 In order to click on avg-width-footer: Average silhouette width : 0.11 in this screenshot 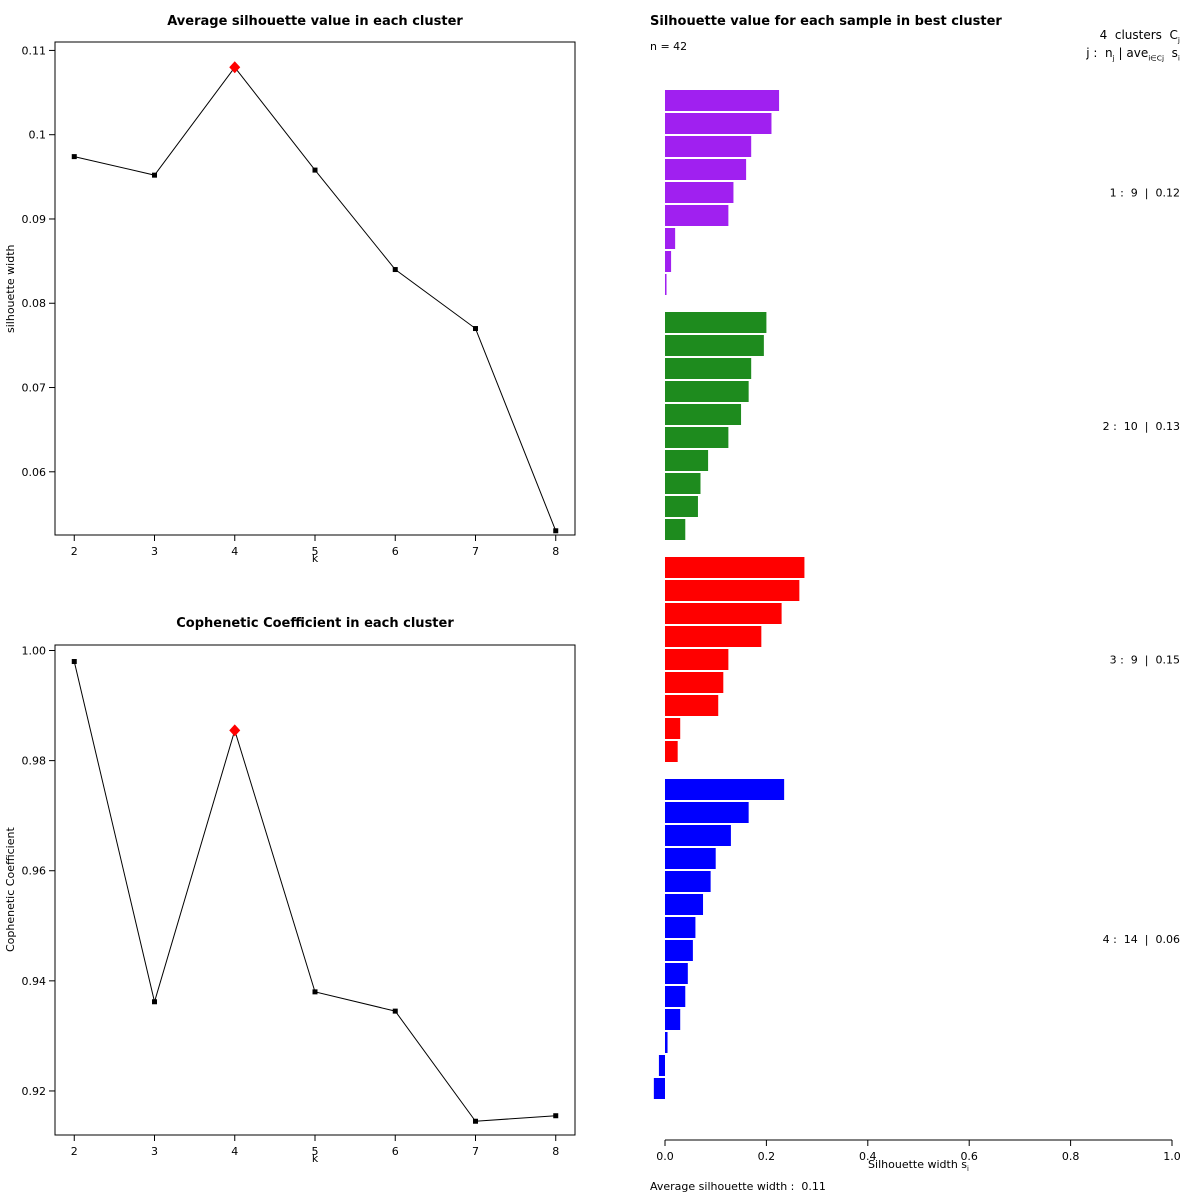, I will do `click(738, 1186)`.